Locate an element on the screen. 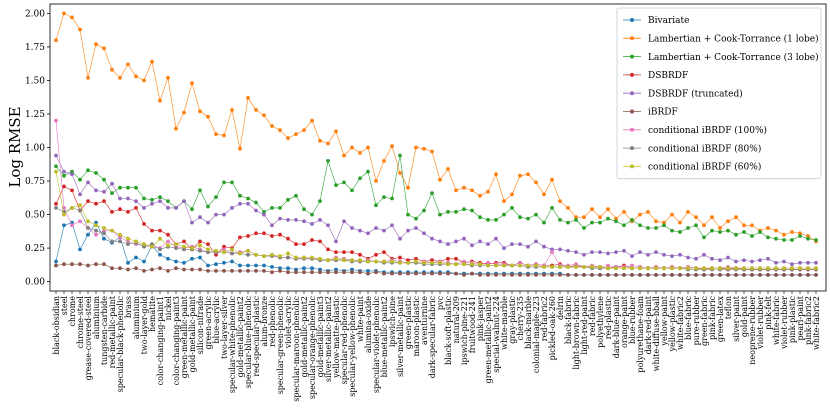 The image size is (830, 412). x-tick-label: pure-rubber is located at coordinates (696, 320).